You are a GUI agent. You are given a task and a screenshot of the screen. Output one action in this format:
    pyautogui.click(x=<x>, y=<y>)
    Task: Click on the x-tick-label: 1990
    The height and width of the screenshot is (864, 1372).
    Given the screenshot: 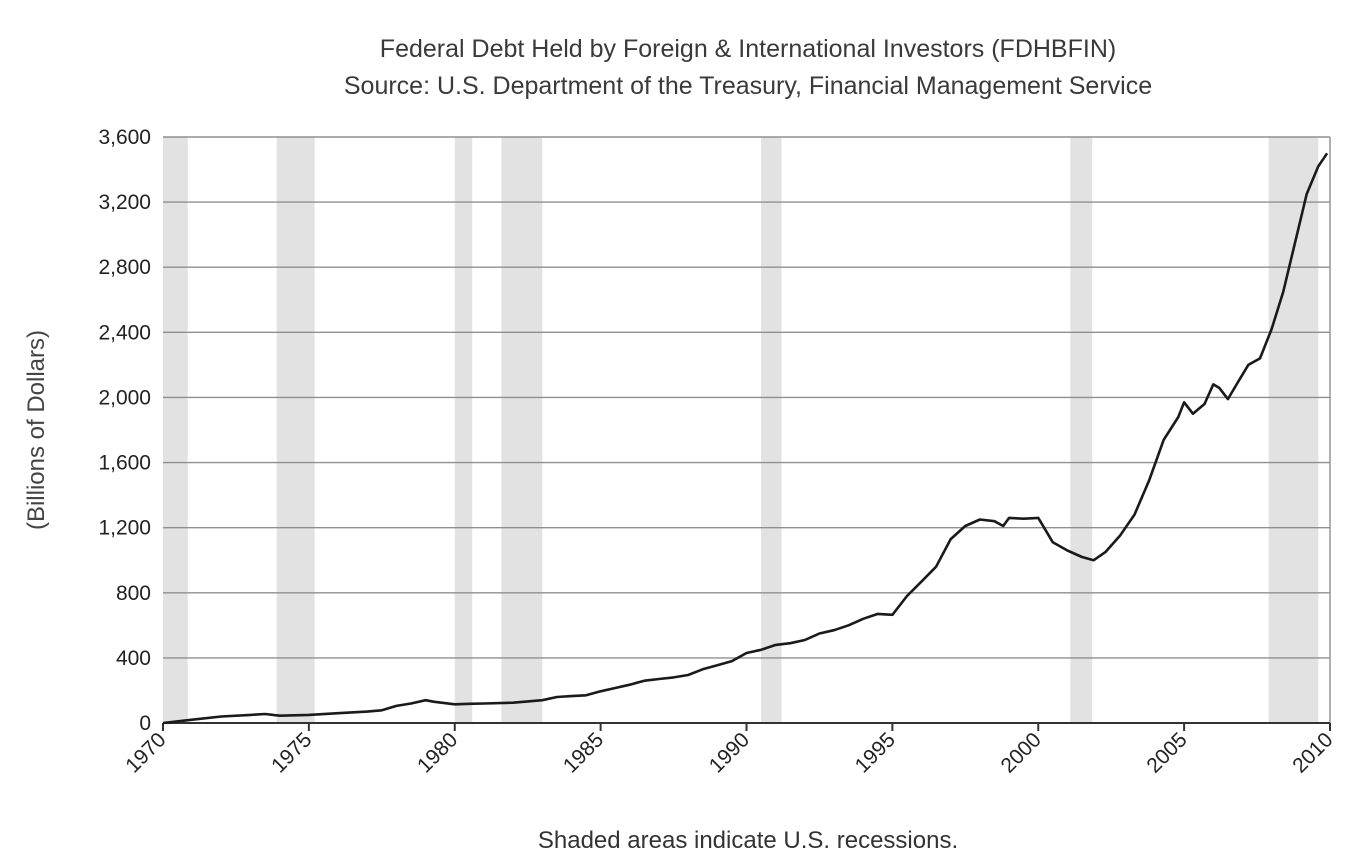 What is the action you would take?
    pyautogui.click(x=729, y=752)
    